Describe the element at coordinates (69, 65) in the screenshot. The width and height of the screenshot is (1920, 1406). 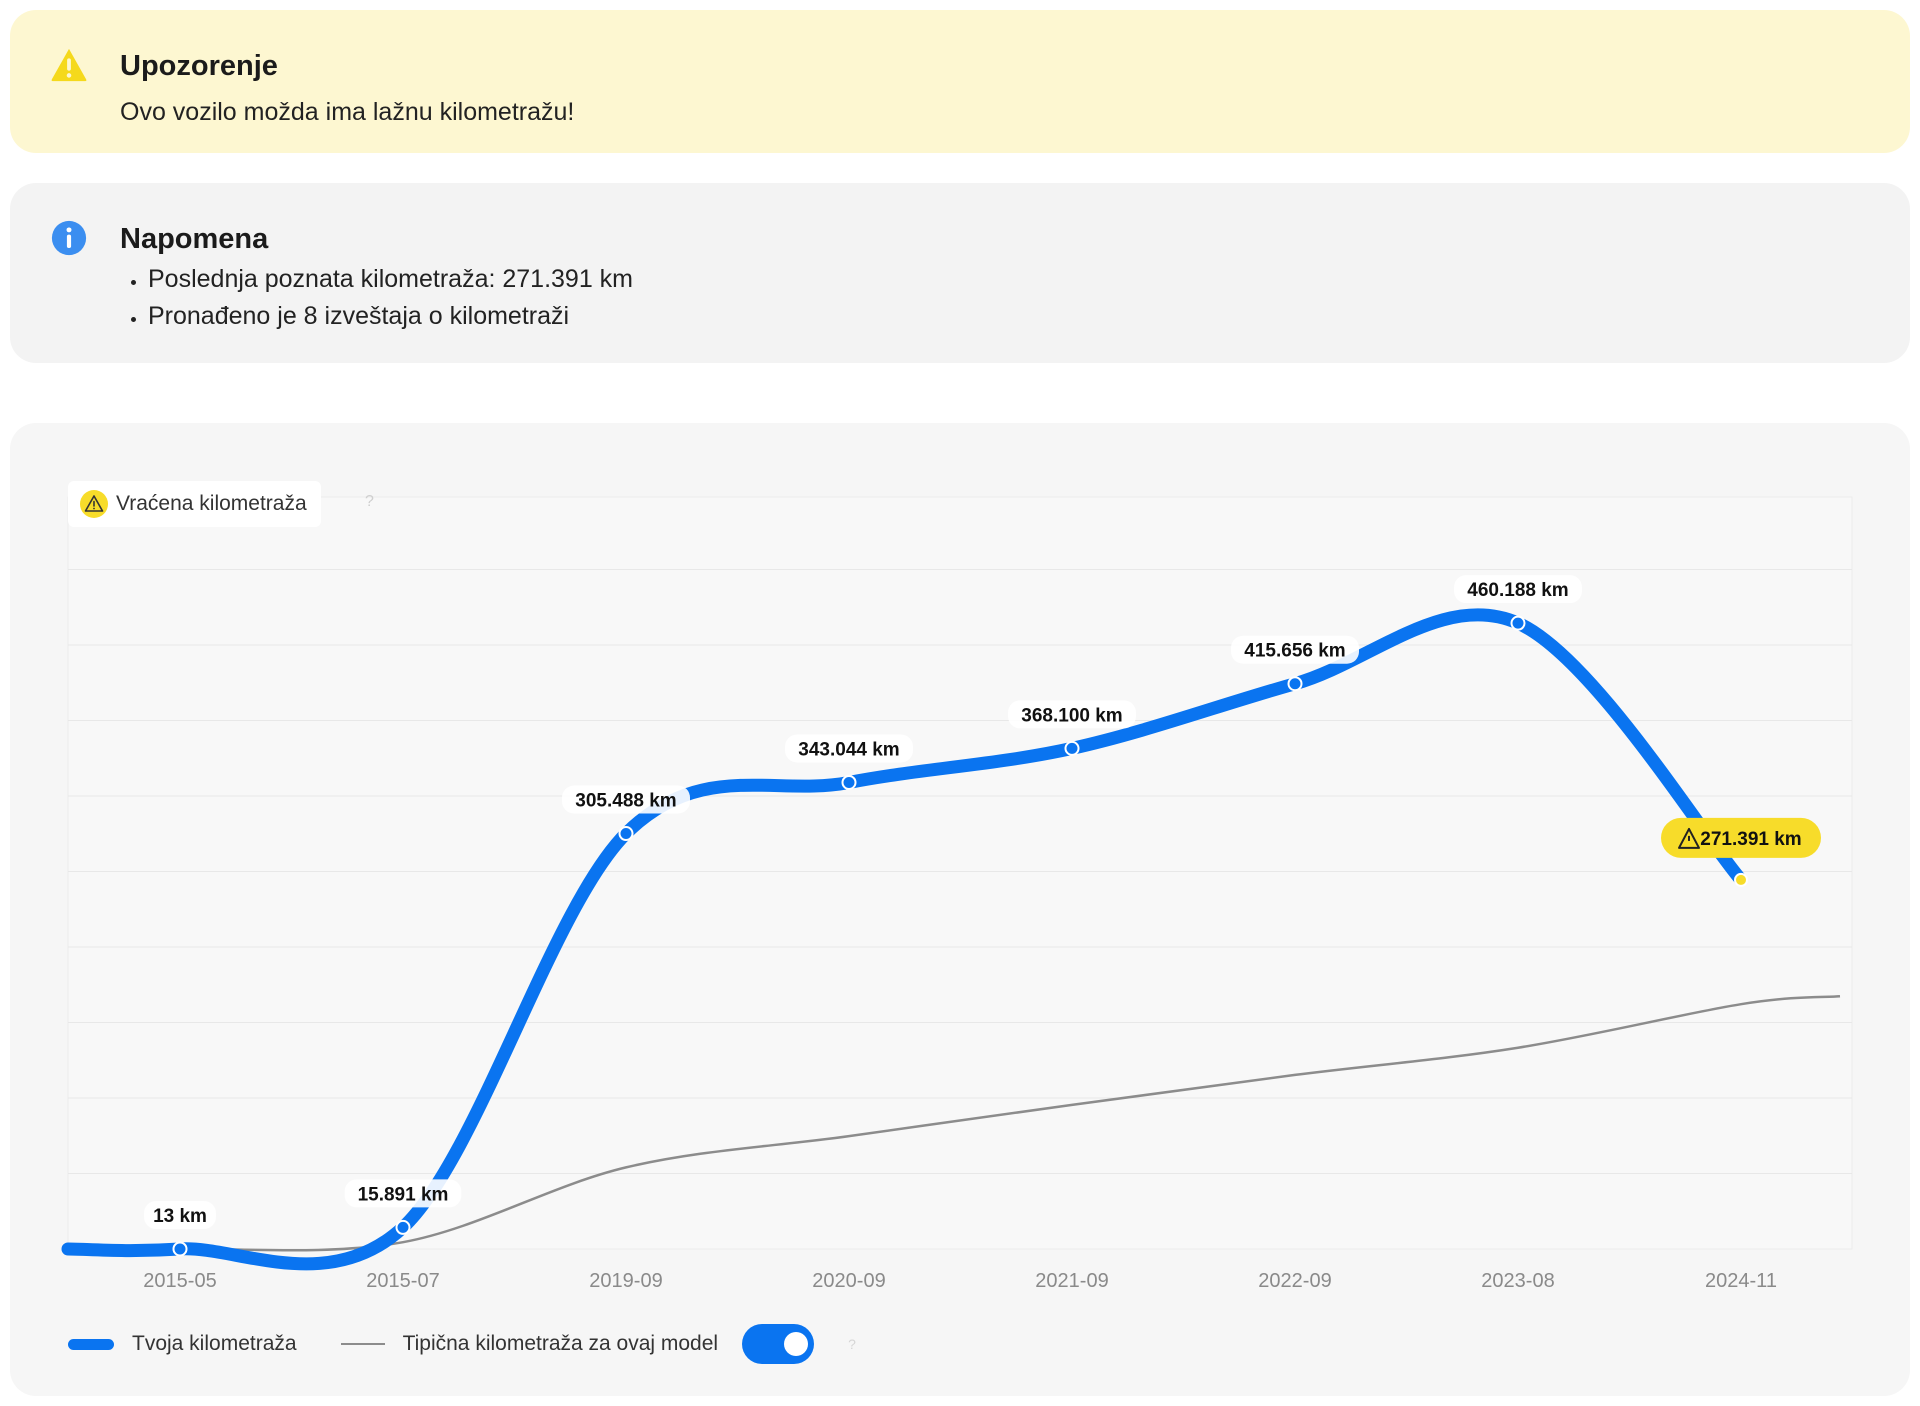
I see `warning-triangle-icon` at that location.